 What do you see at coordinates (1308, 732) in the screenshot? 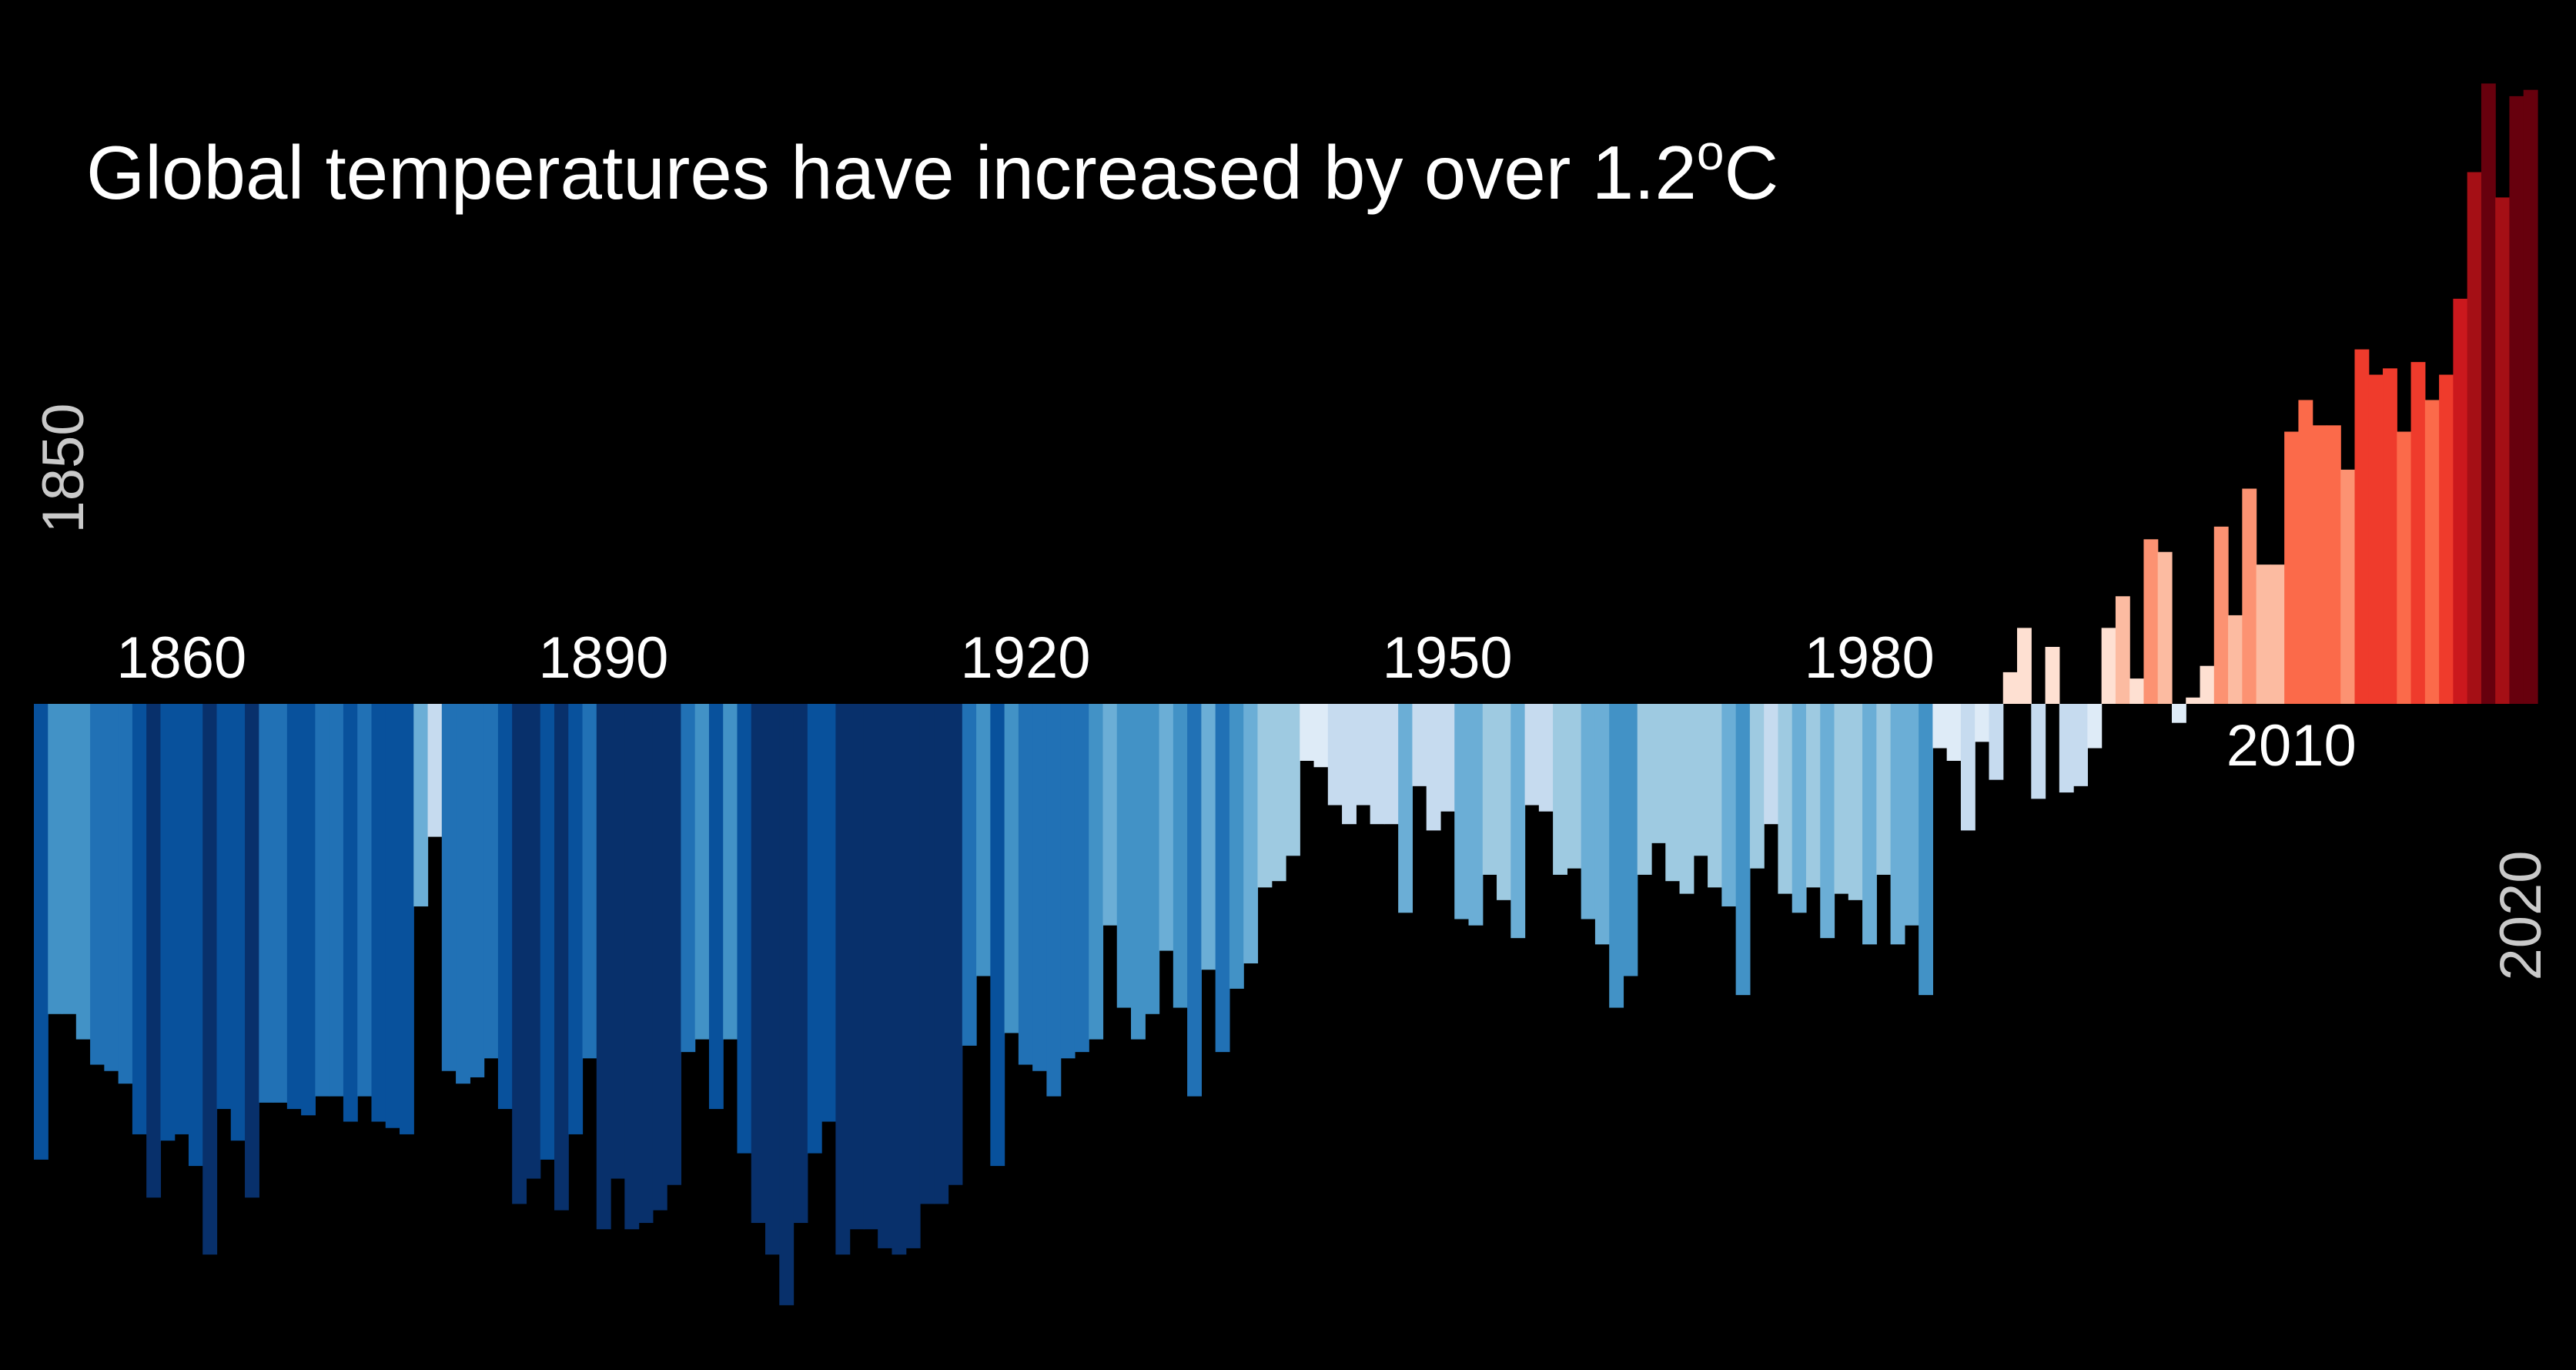
I see `bar-1940` at bounding box center [1308, 732].